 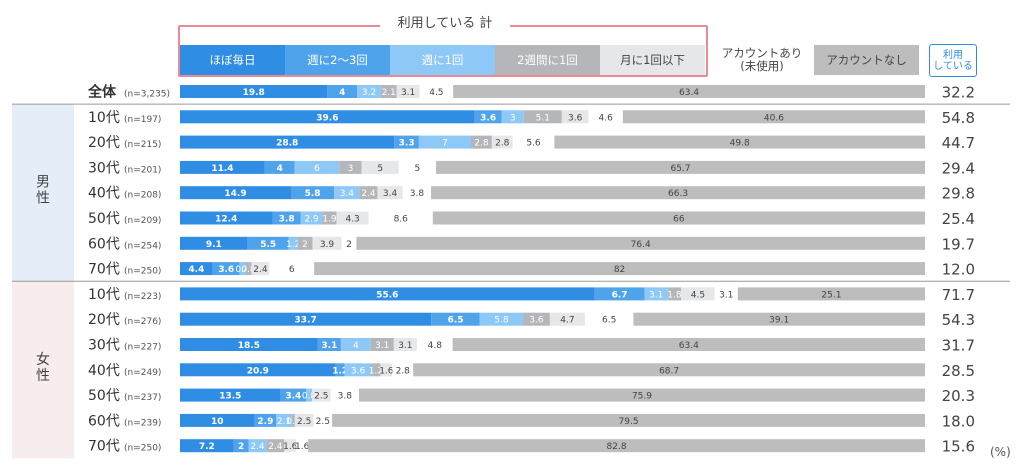 What do you see at coordinates (293, 397) in the screenshot?
I see `data-label-12-1: 3.4` at bounding box center [293, 397].